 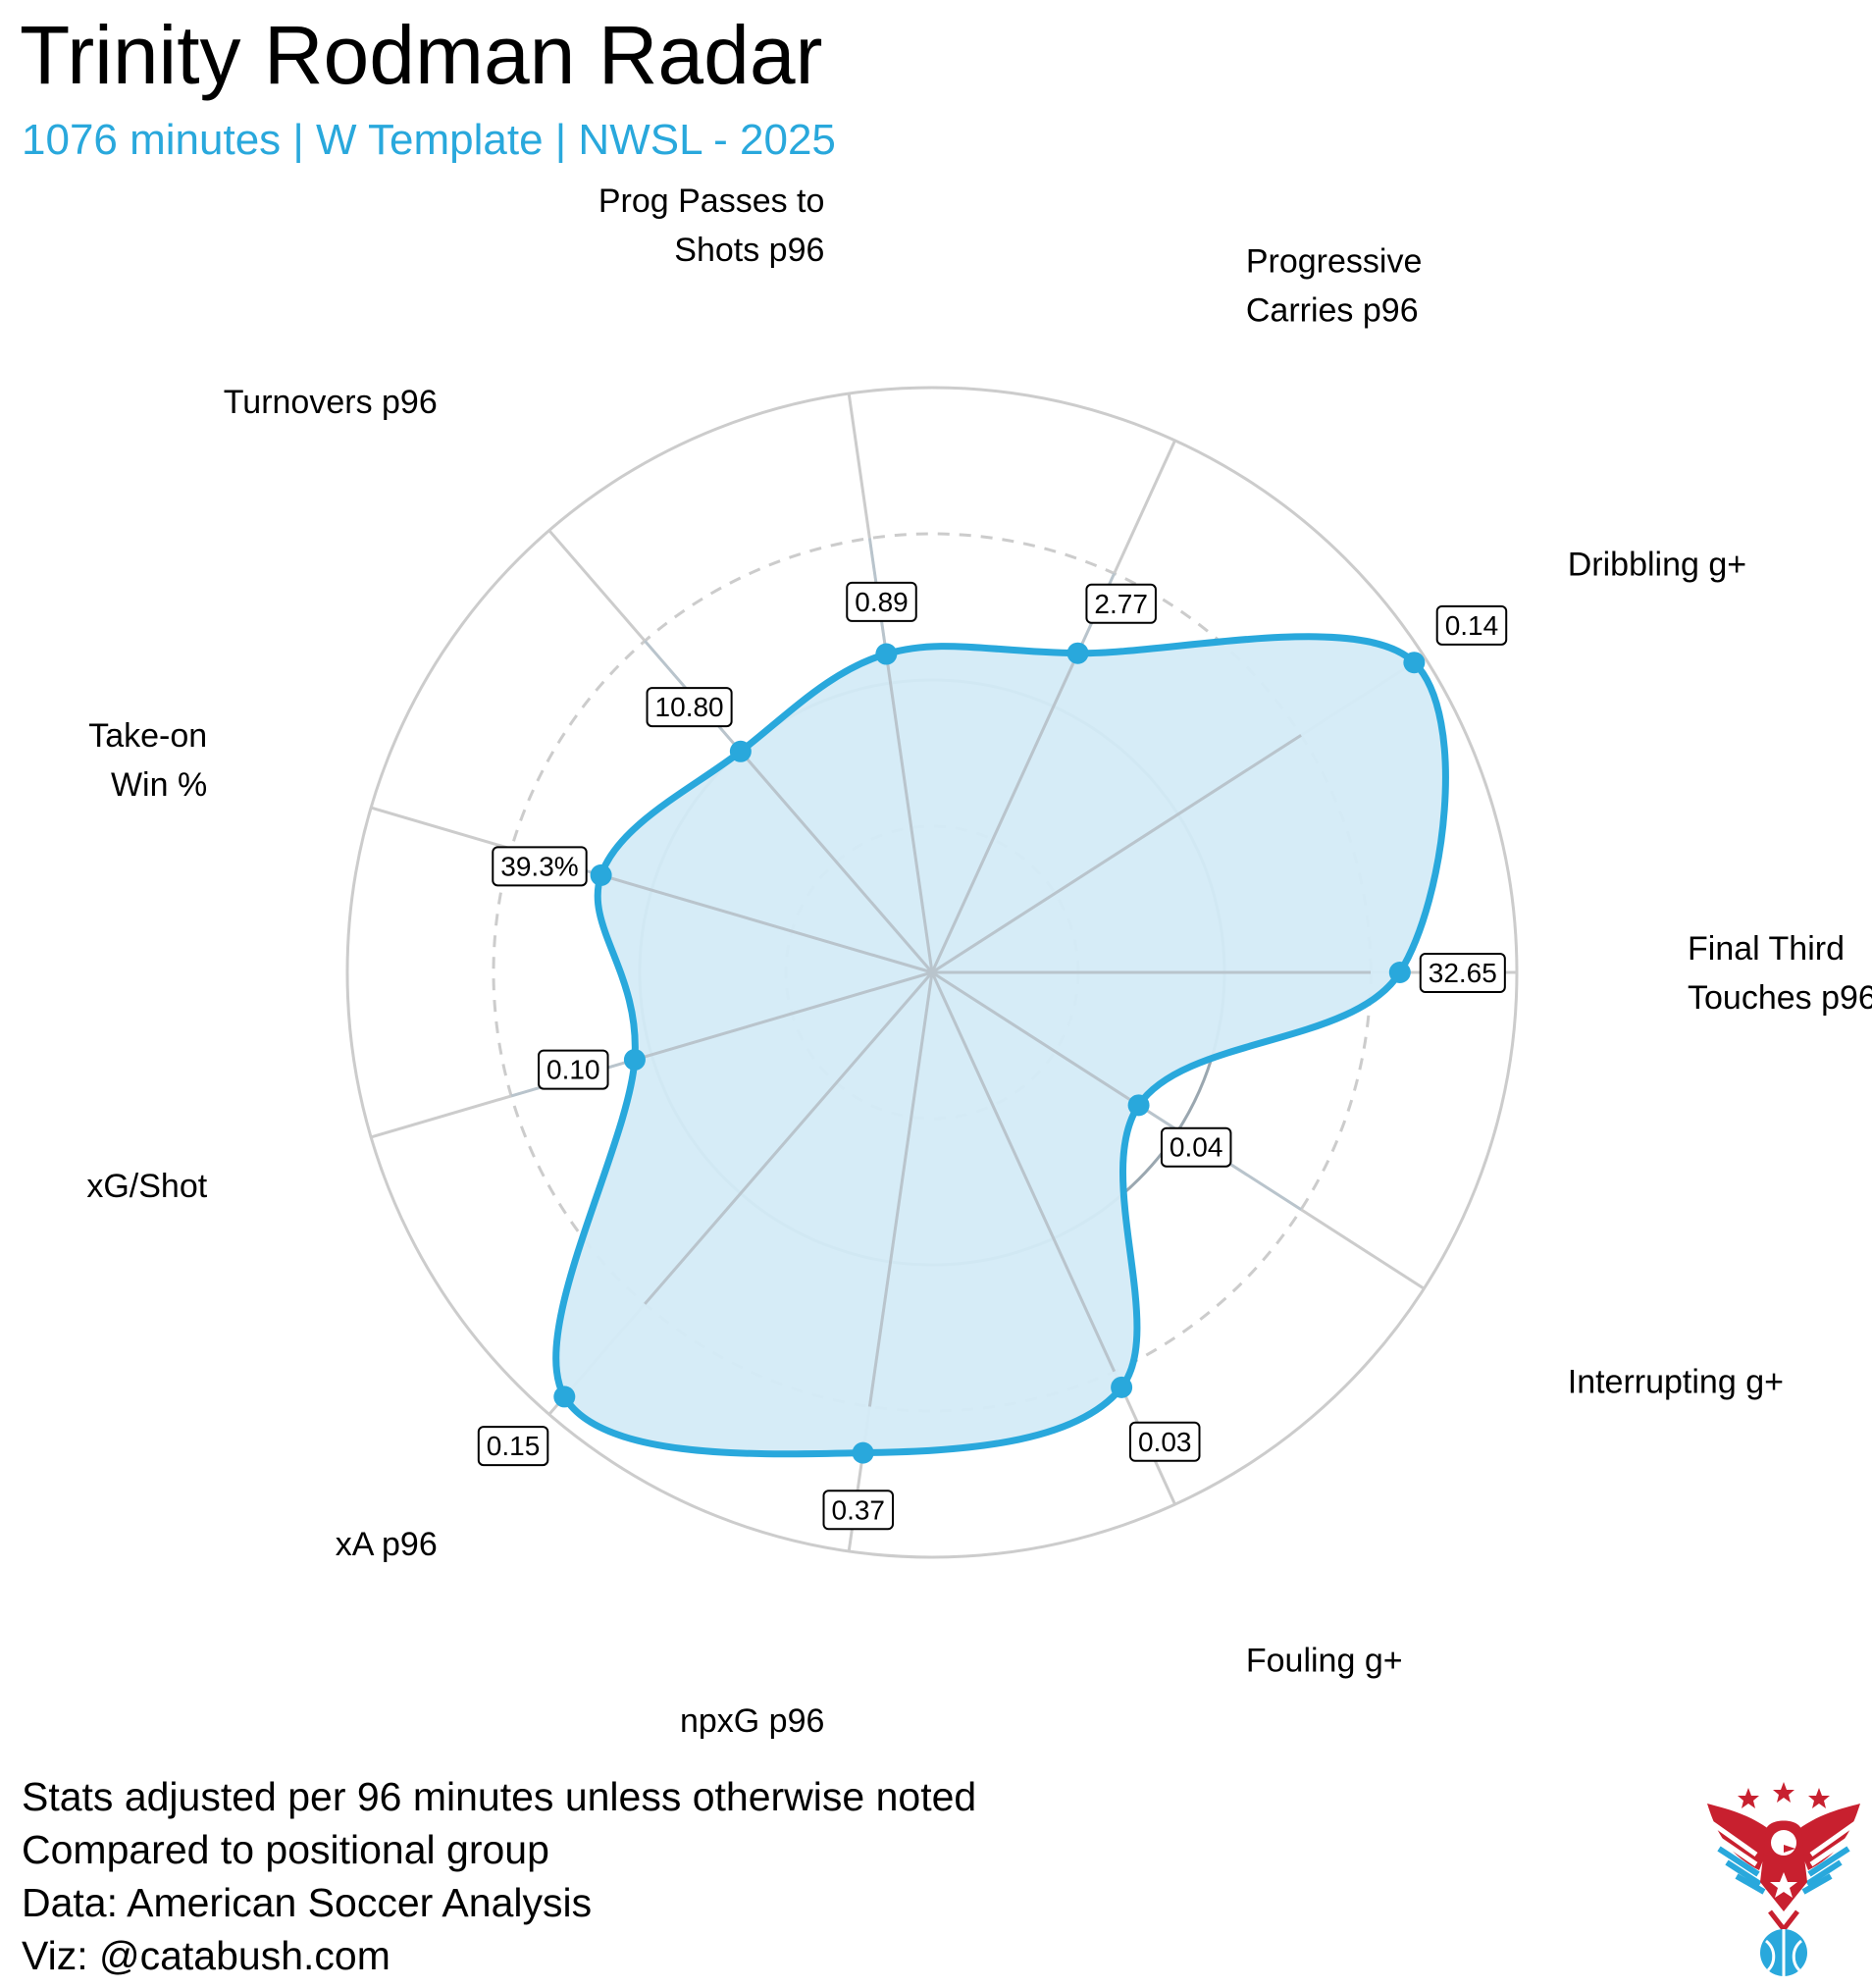 I want to click on value-label-text: 0.10, so click(x=573, y=1070).